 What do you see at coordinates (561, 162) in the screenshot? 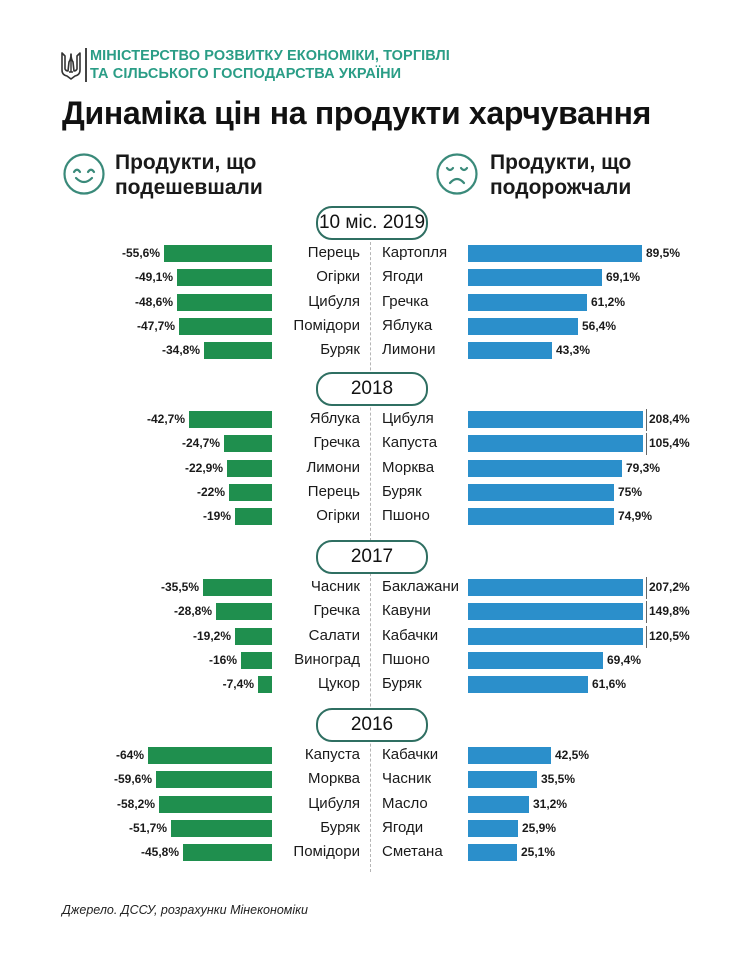
I see `right-heading-line1: Продукти, що` at bounding box center [561, 162].